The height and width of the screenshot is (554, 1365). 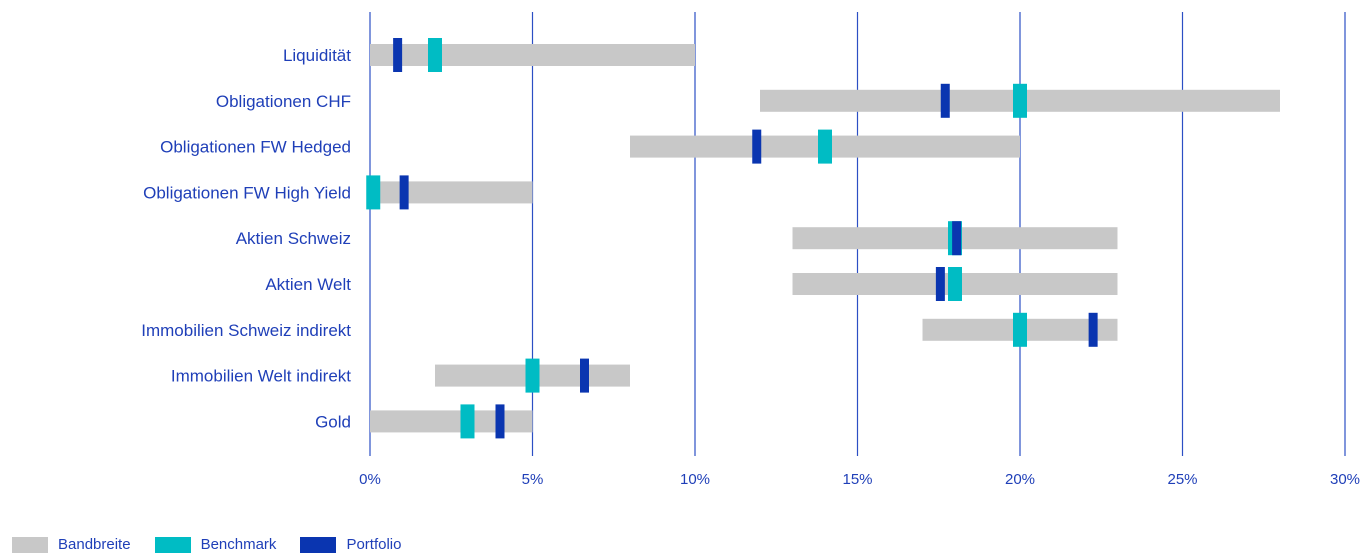 What do you see at coordinates (30, 544) in the screenshot?
I see `legend-swatch-band` at bounding box center [30, 544].